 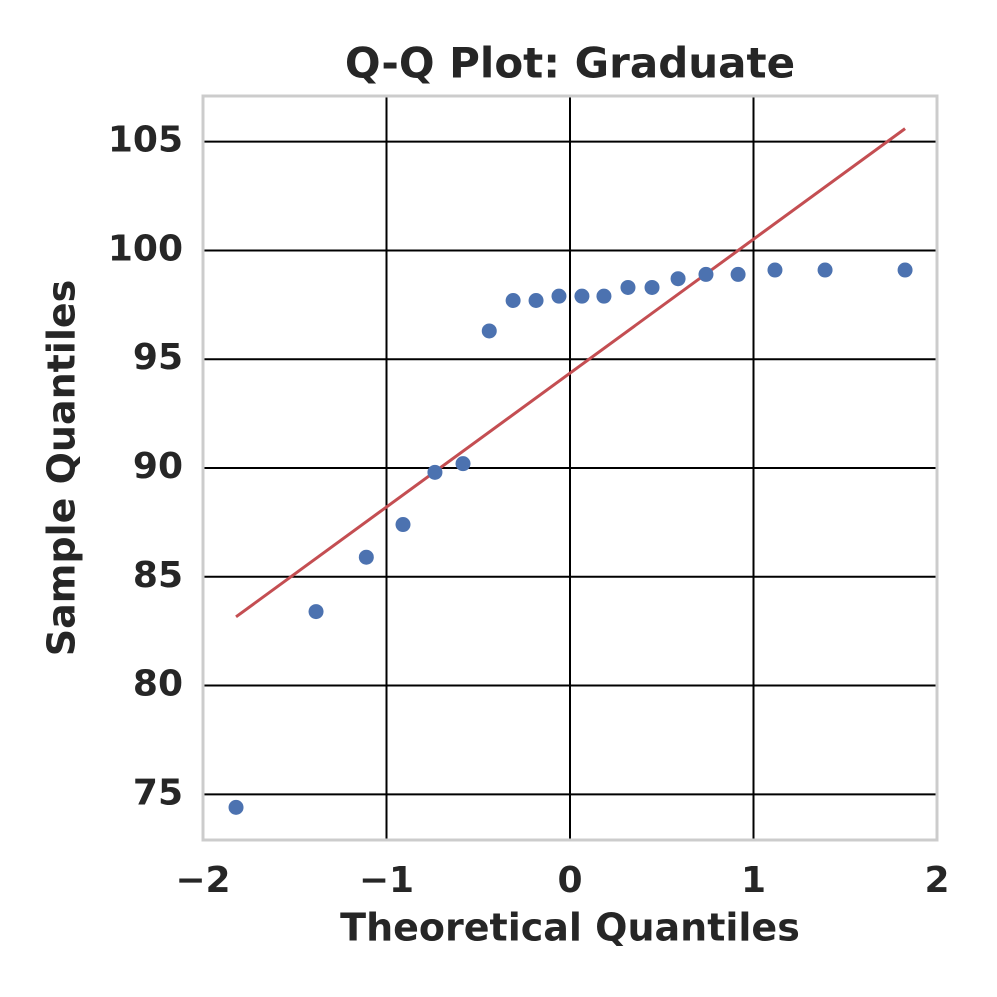 What do you see at coordinates (386, 880) in the screenshot?
I see `x-tick-label: −1` at bounding box center [386, 880].